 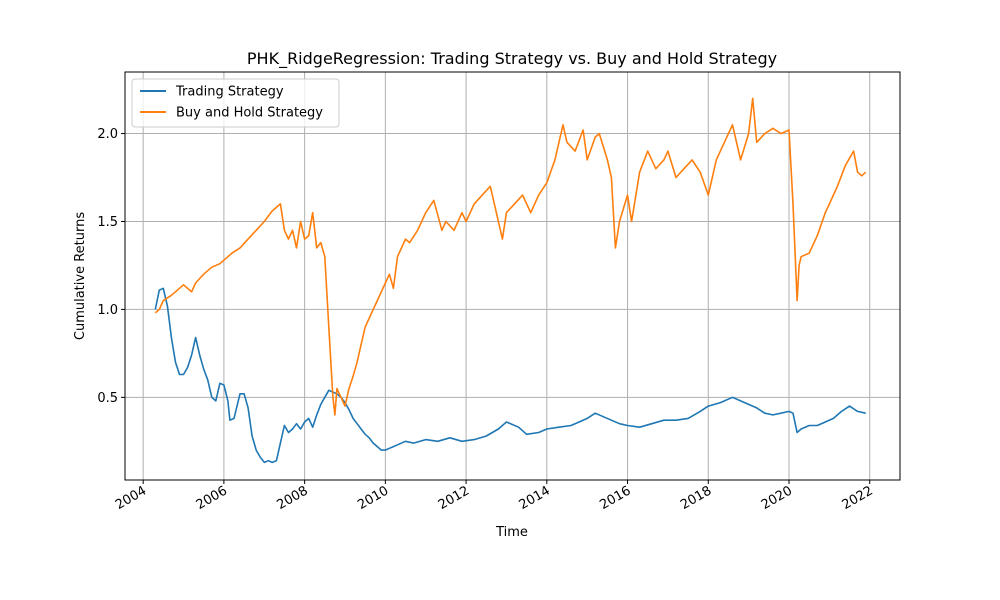 I want to click on y-tick-label: 2.0, so click(x=107, y=134).